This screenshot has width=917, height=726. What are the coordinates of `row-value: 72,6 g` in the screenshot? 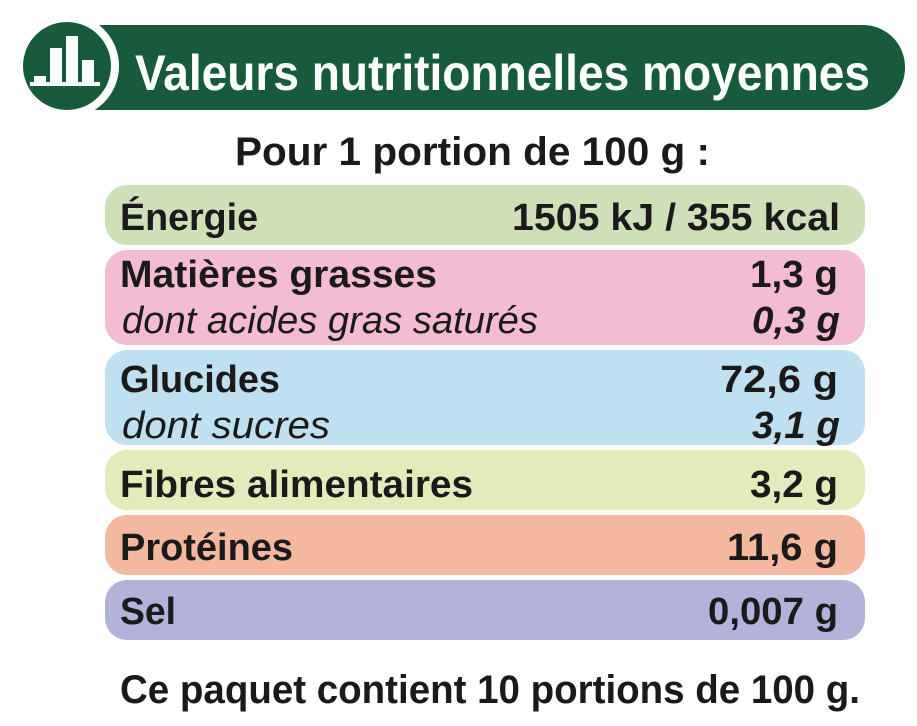 It's located at (779, 380).